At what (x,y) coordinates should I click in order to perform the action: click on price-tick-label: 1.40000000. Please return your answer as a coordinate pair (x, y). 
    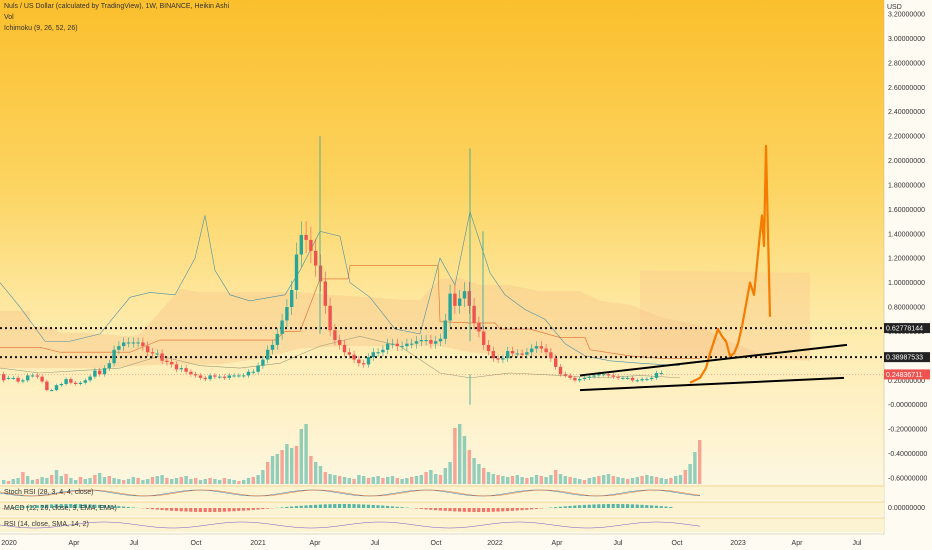
    Looking at the image, I should click on (906, 234).